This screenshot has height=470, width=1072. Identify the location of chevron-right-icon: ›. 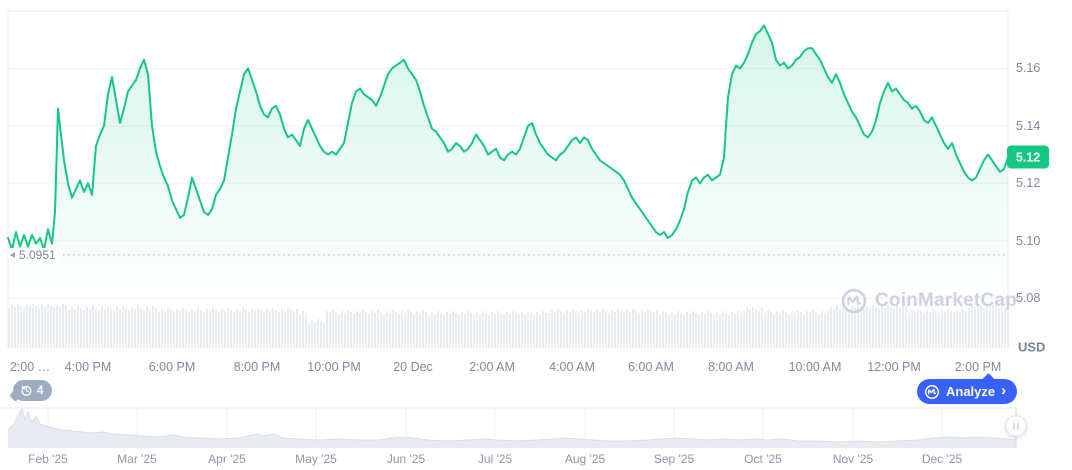
(1004, 390).